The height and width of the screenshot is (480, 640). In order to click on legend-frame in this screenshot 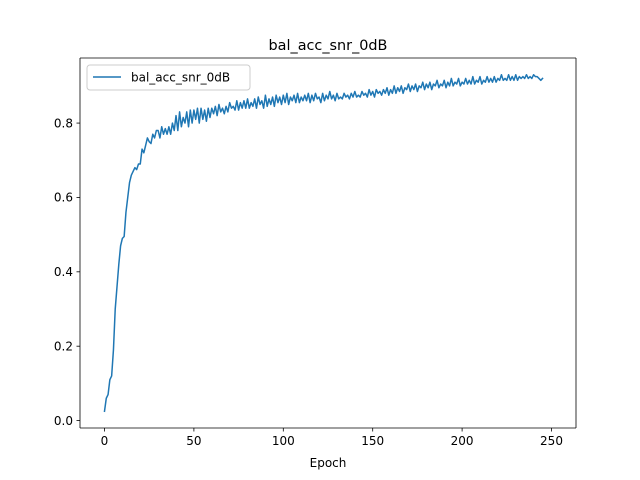, I will do `click(168, 77)`.